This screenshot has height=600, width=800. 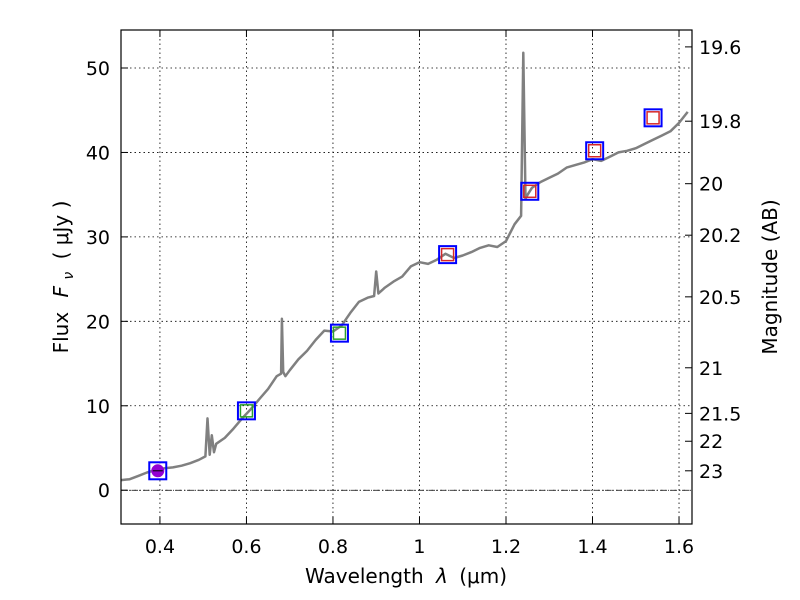 What do you see at coordinates (61, 291) in the screenshot?
I see `y-axis-title-symbol: F` at bounding box center [61, 291].